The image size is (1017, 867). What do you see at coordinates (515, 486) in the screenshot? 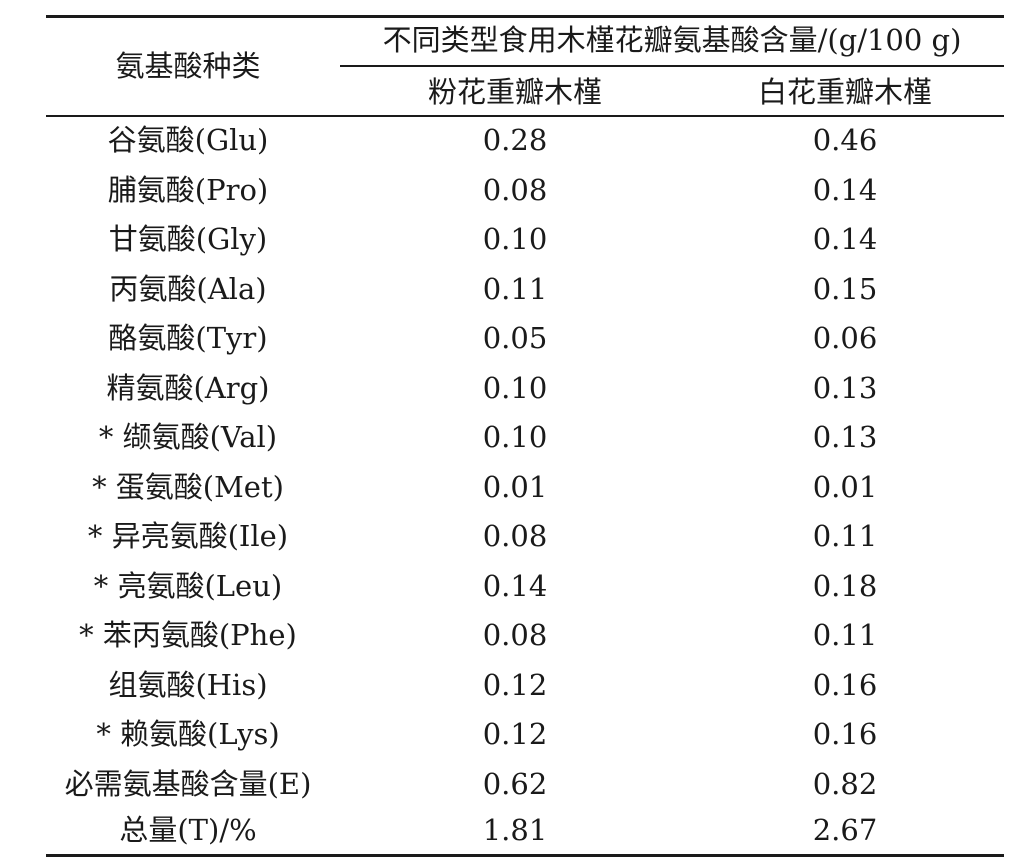
I see `row-pink-value: 0.01` at bounding box center [515, 486].